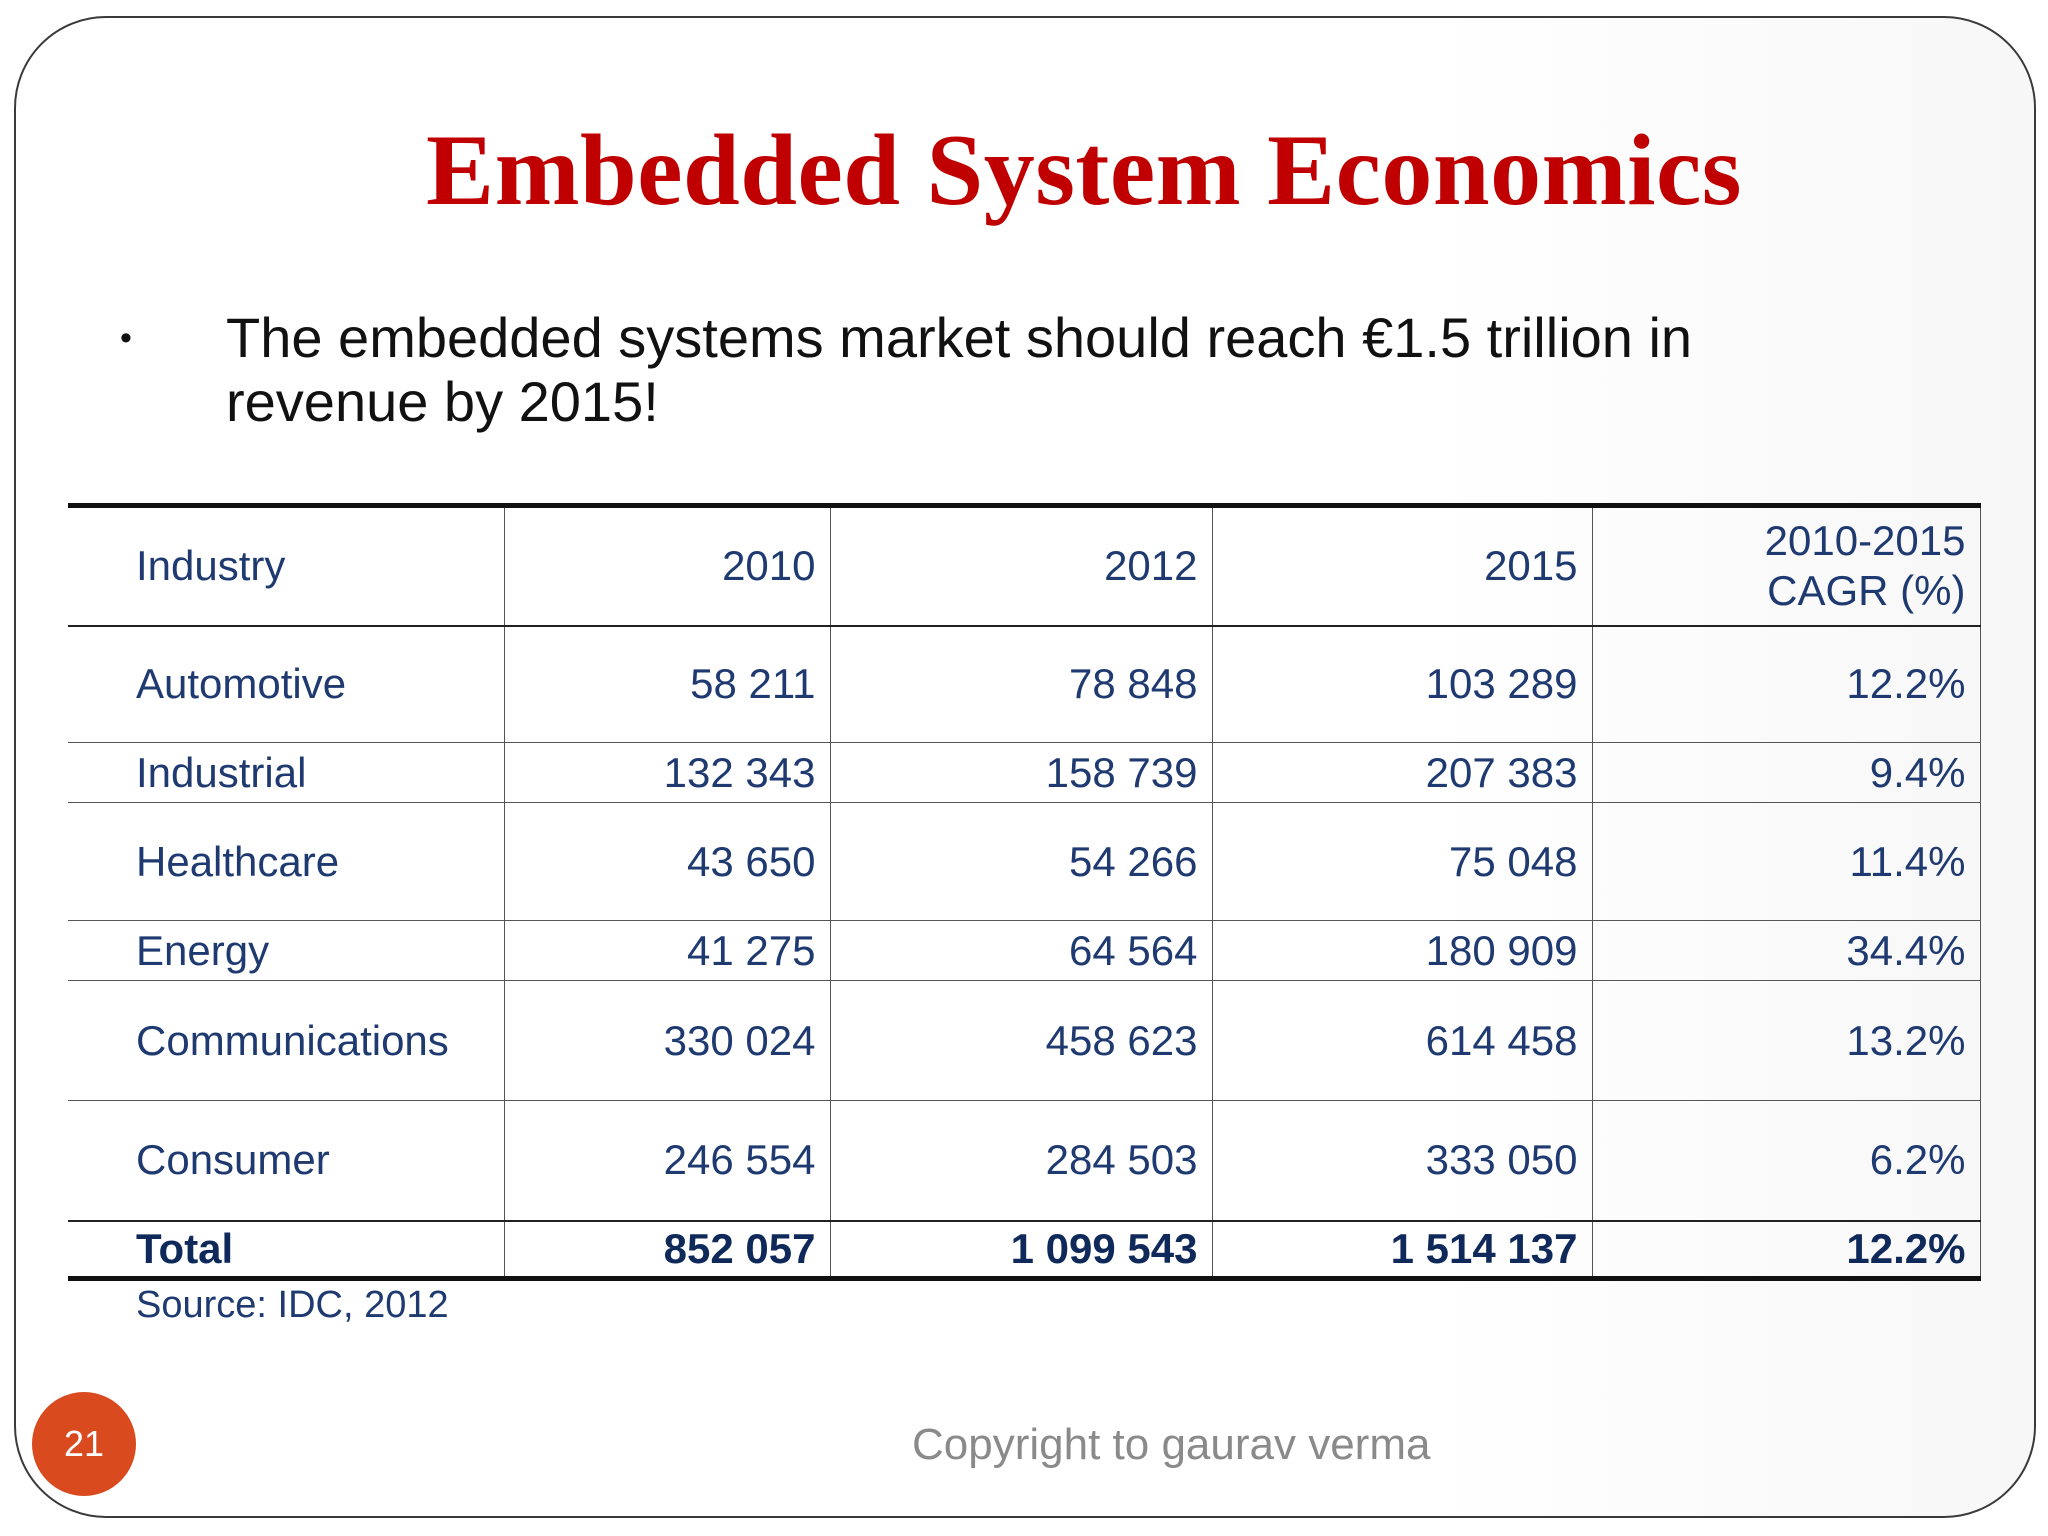  Describe the element at coordinates (286, 565) in the screenshot. I see `header-industry: Industry` at that location.